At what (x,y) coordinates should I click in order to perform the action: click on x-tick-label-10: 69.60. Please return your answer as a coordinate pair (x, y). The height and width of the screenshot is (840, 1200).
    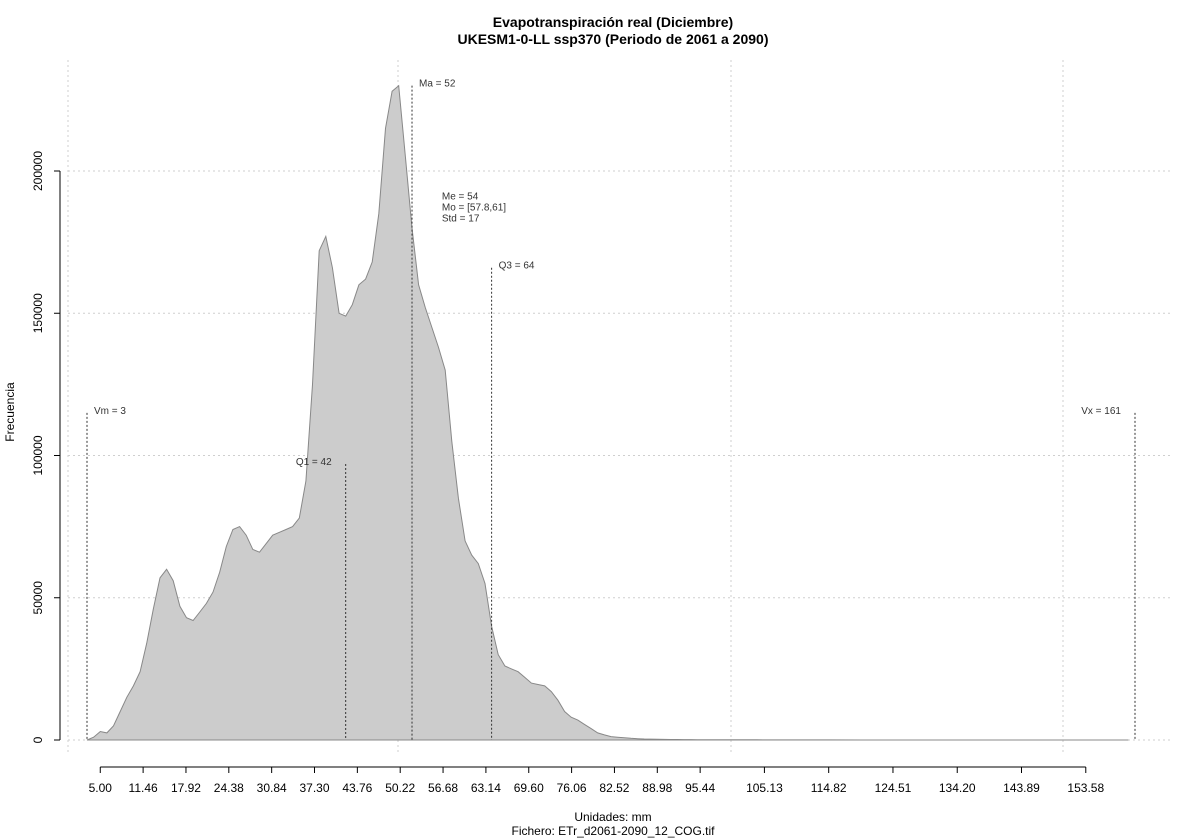
    Looking at the image, I should click on (529, 788).